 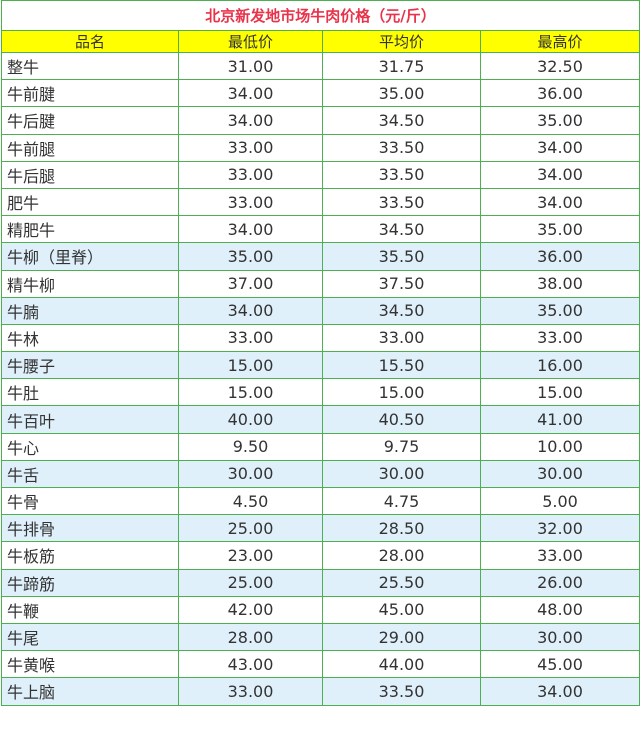 I want to click on title-row: 北京新发地市场牛肉价格（元/斤）, so click(x=320, y=15).